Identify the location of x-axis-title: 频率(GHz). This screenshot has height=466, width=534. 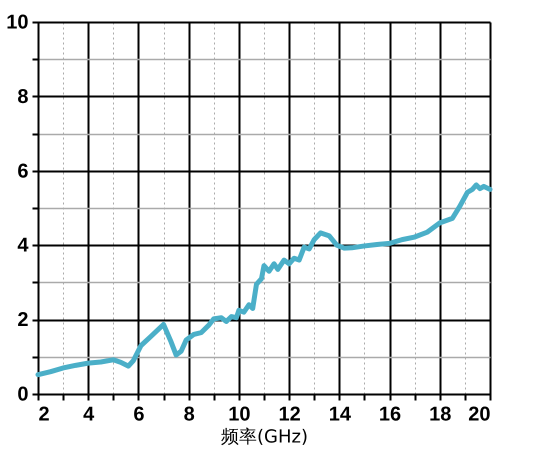
(264, 437).